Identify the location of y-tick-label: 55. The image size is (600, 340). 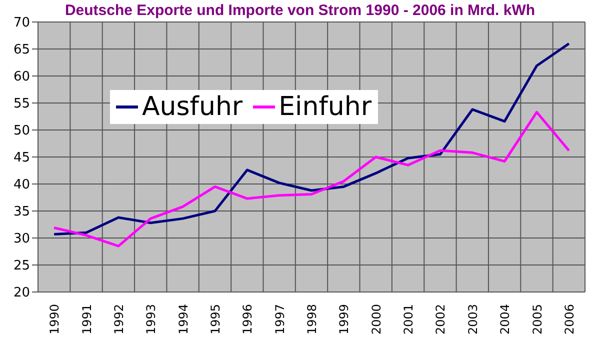
(21, 104).